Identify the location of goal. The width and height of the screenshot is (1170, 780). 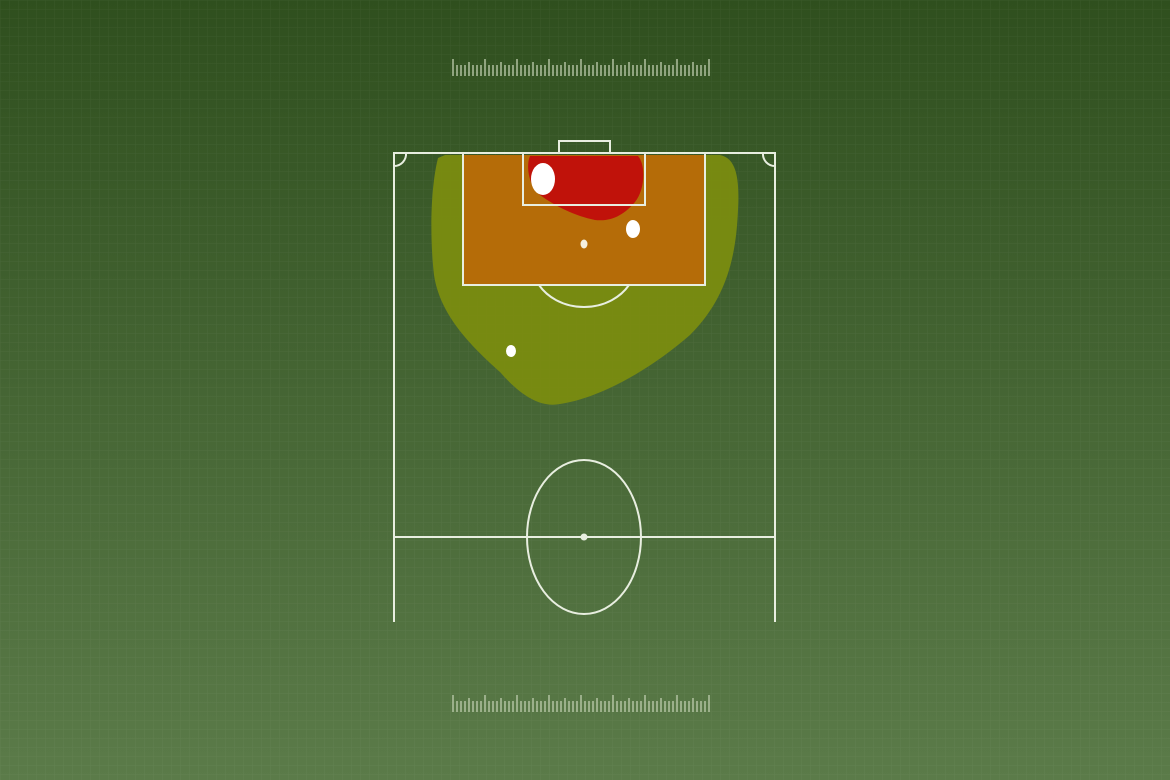
(584, 146).